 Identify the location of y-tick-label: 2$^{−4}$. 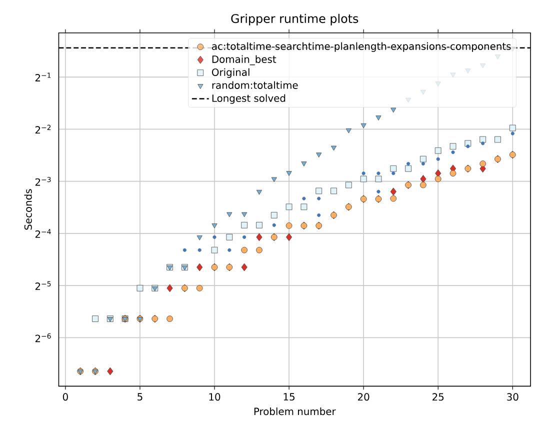
(43, 233).